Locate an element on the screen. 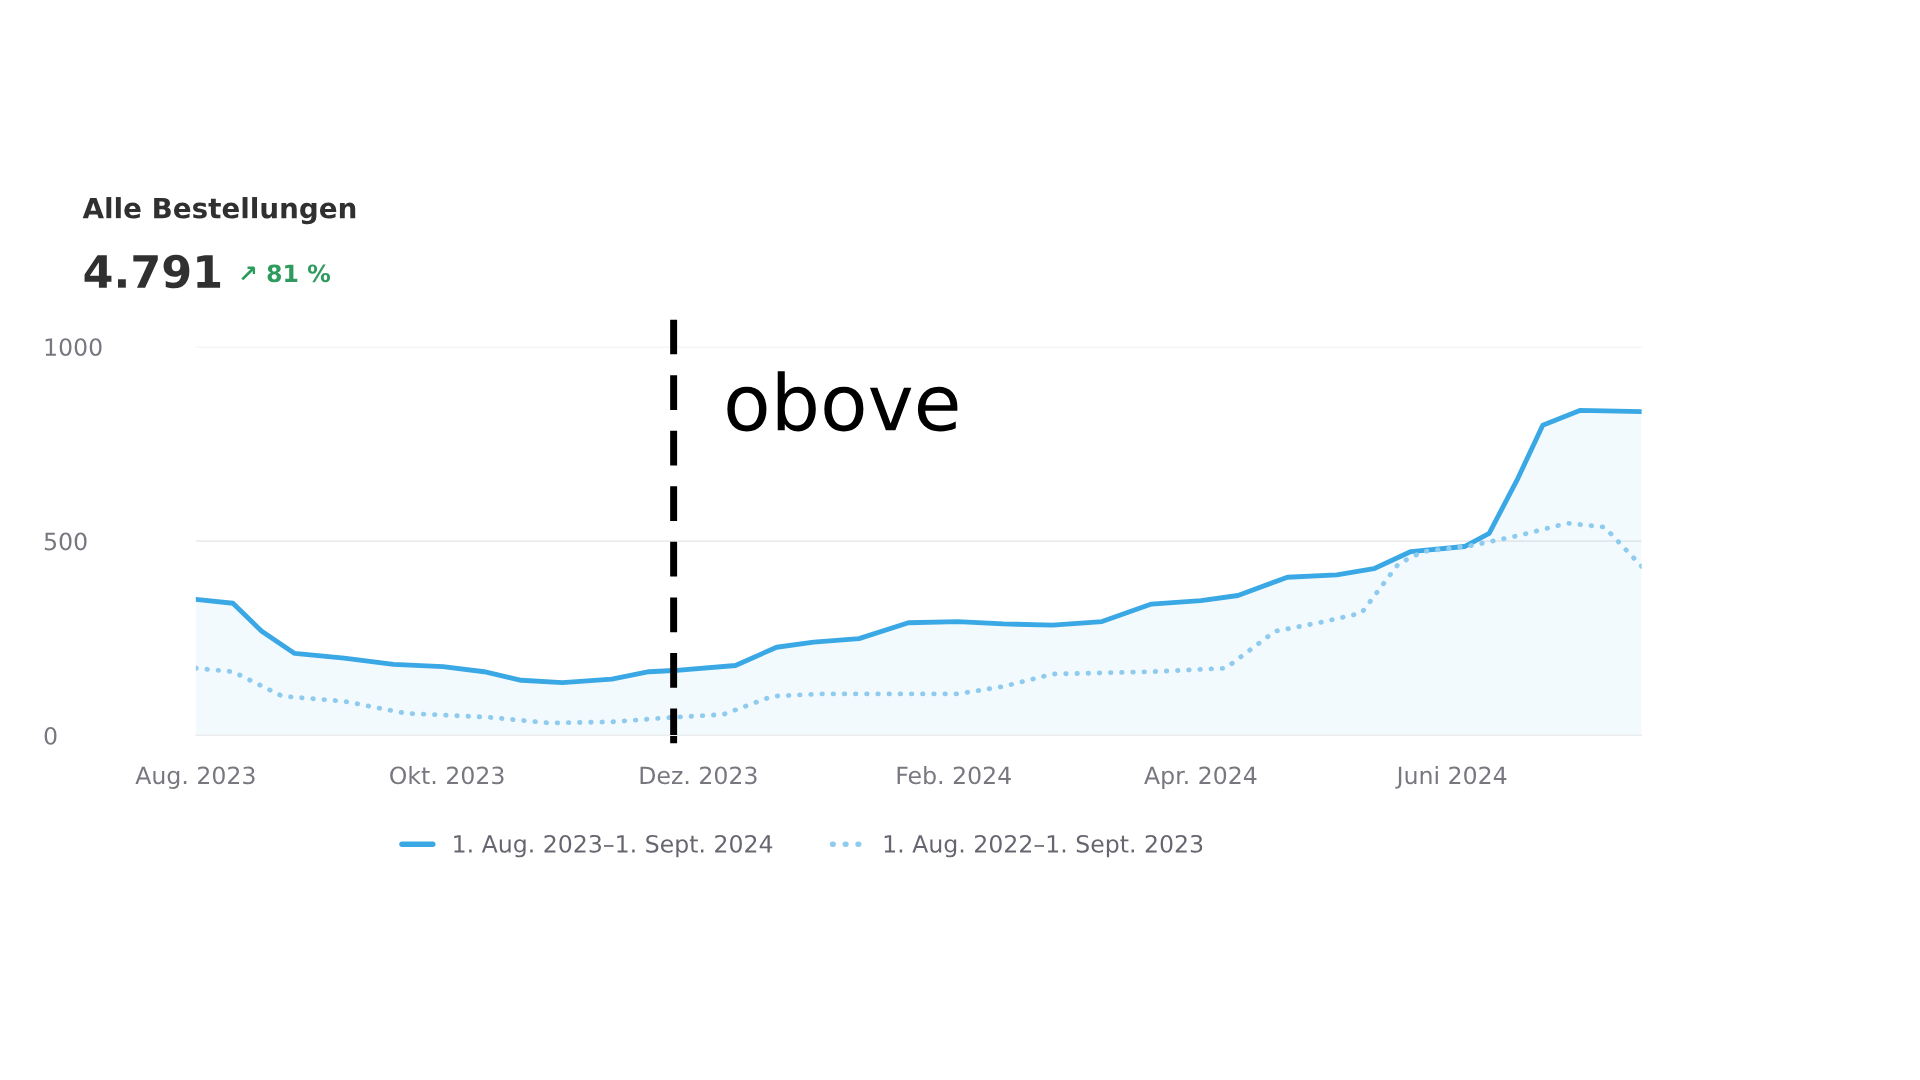 The width and height of the screenshot is (1920, 1080). chart-title: Alle Bestellungen is located at coordinates (219, 211).